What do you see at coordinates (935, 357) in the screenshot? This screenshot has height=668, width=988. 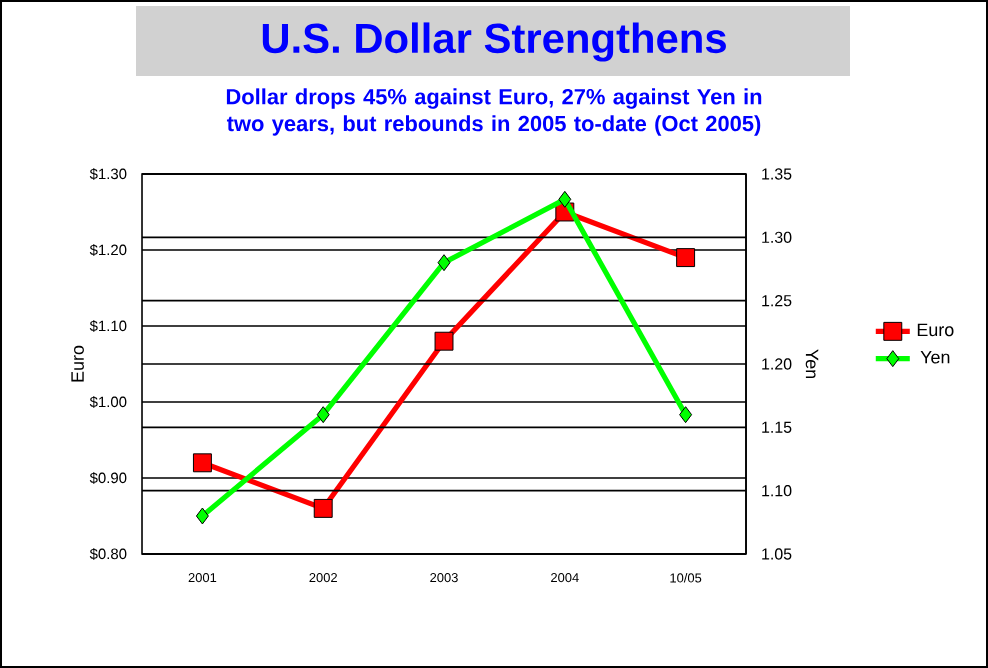 I see `legend-label: Yen` at bounding box center [935, 357].